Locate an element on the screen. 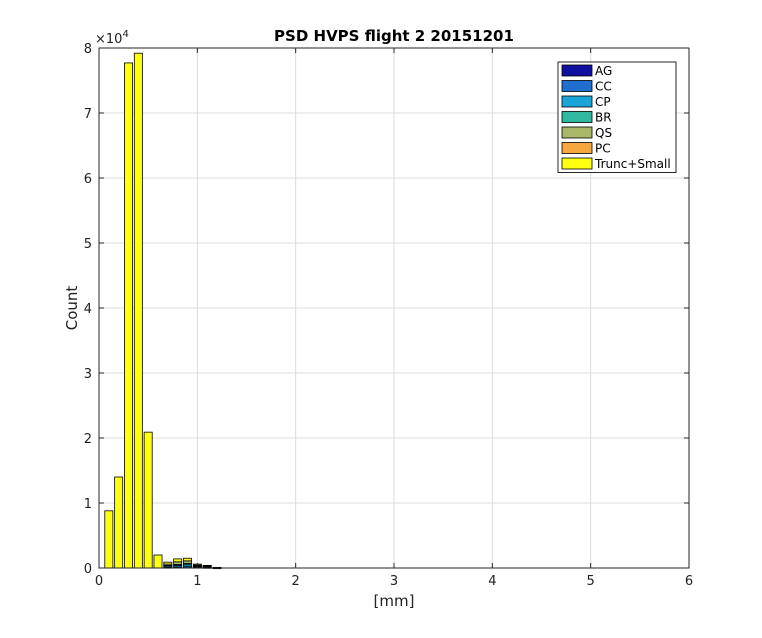 The width and height of the screenshot is (762, 638). y-tick-label: 2 is located at coordinates (88, 439).